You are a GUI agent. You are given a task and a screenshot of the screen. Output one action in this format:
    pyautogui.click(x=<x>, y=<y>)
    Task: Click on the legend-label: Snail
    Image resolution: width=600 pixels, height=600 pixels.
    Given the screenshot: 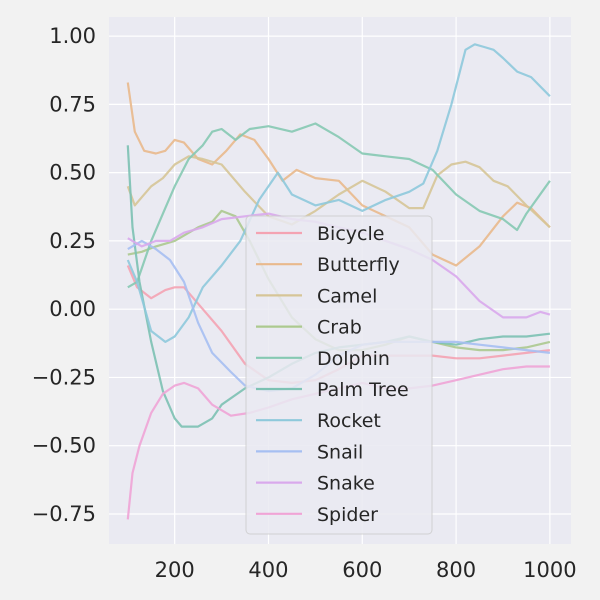 What is the action you would take?
    pyautogui.click(x=340, y=452)
    